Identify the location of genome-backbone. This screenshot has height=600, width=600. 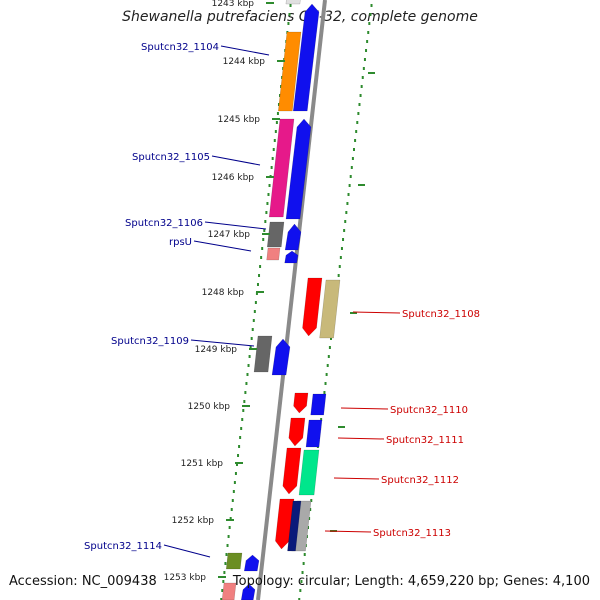
(291, 300).